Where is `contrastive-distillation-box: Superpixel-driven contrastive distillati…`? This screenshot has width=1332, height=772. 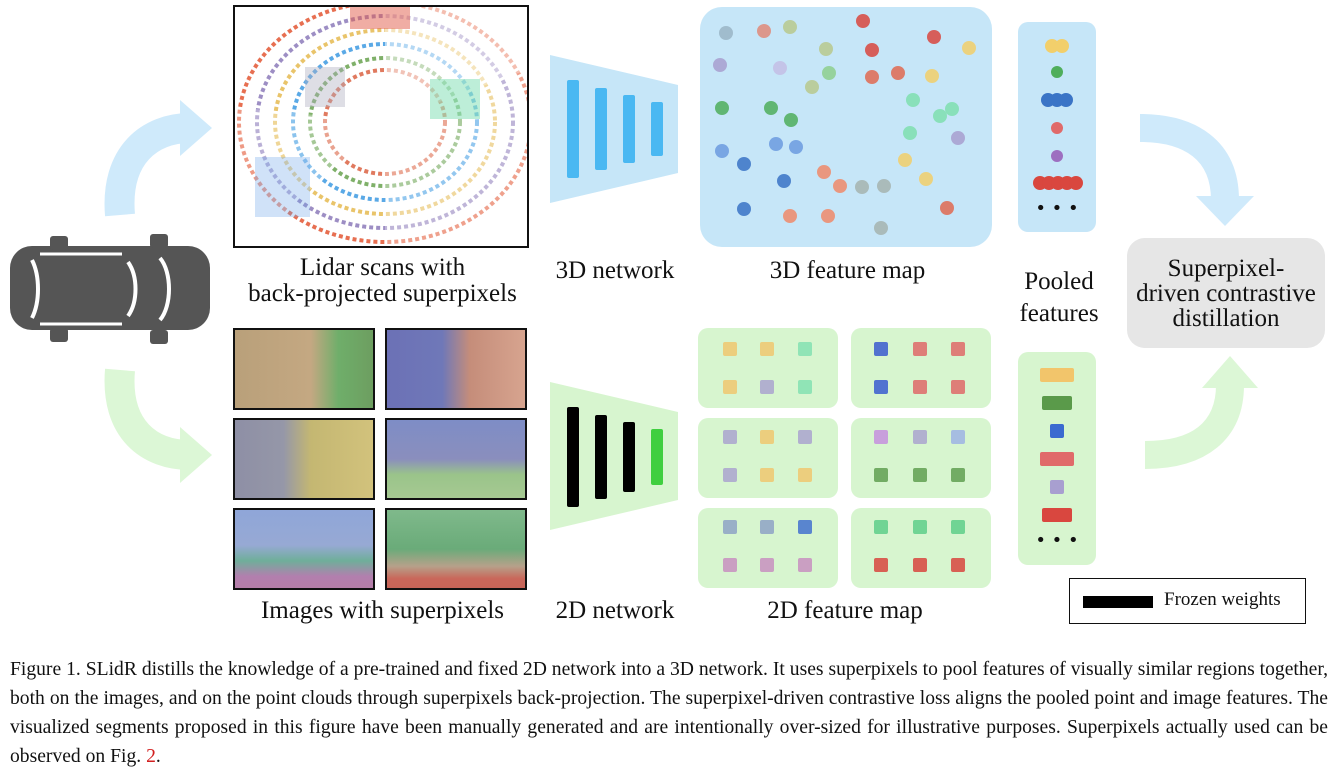 contrastive-distillation-box: Superpixel-driven contrastive distillati… is located at coordinates (1226, 293).